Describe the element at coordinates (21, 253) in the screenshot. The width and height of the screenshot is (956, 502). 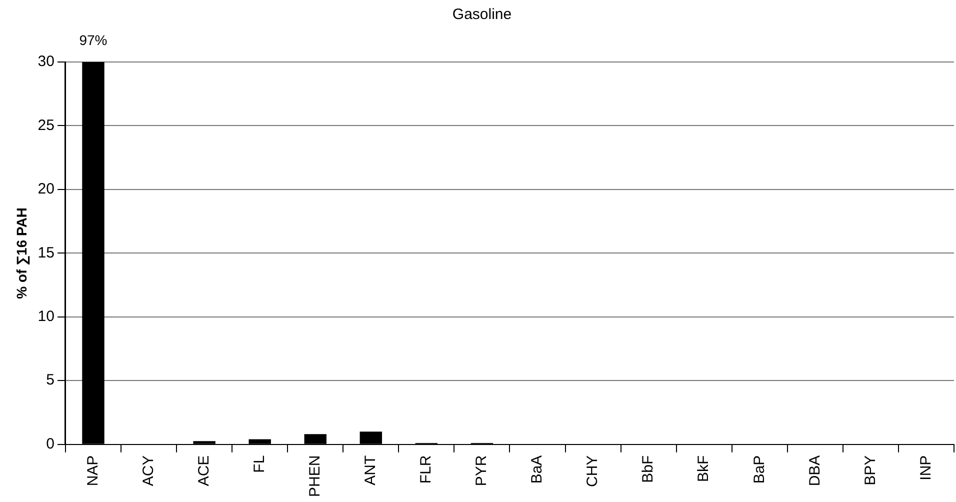
I see `y-axis-title: % of ∑16 PAH` at that location.